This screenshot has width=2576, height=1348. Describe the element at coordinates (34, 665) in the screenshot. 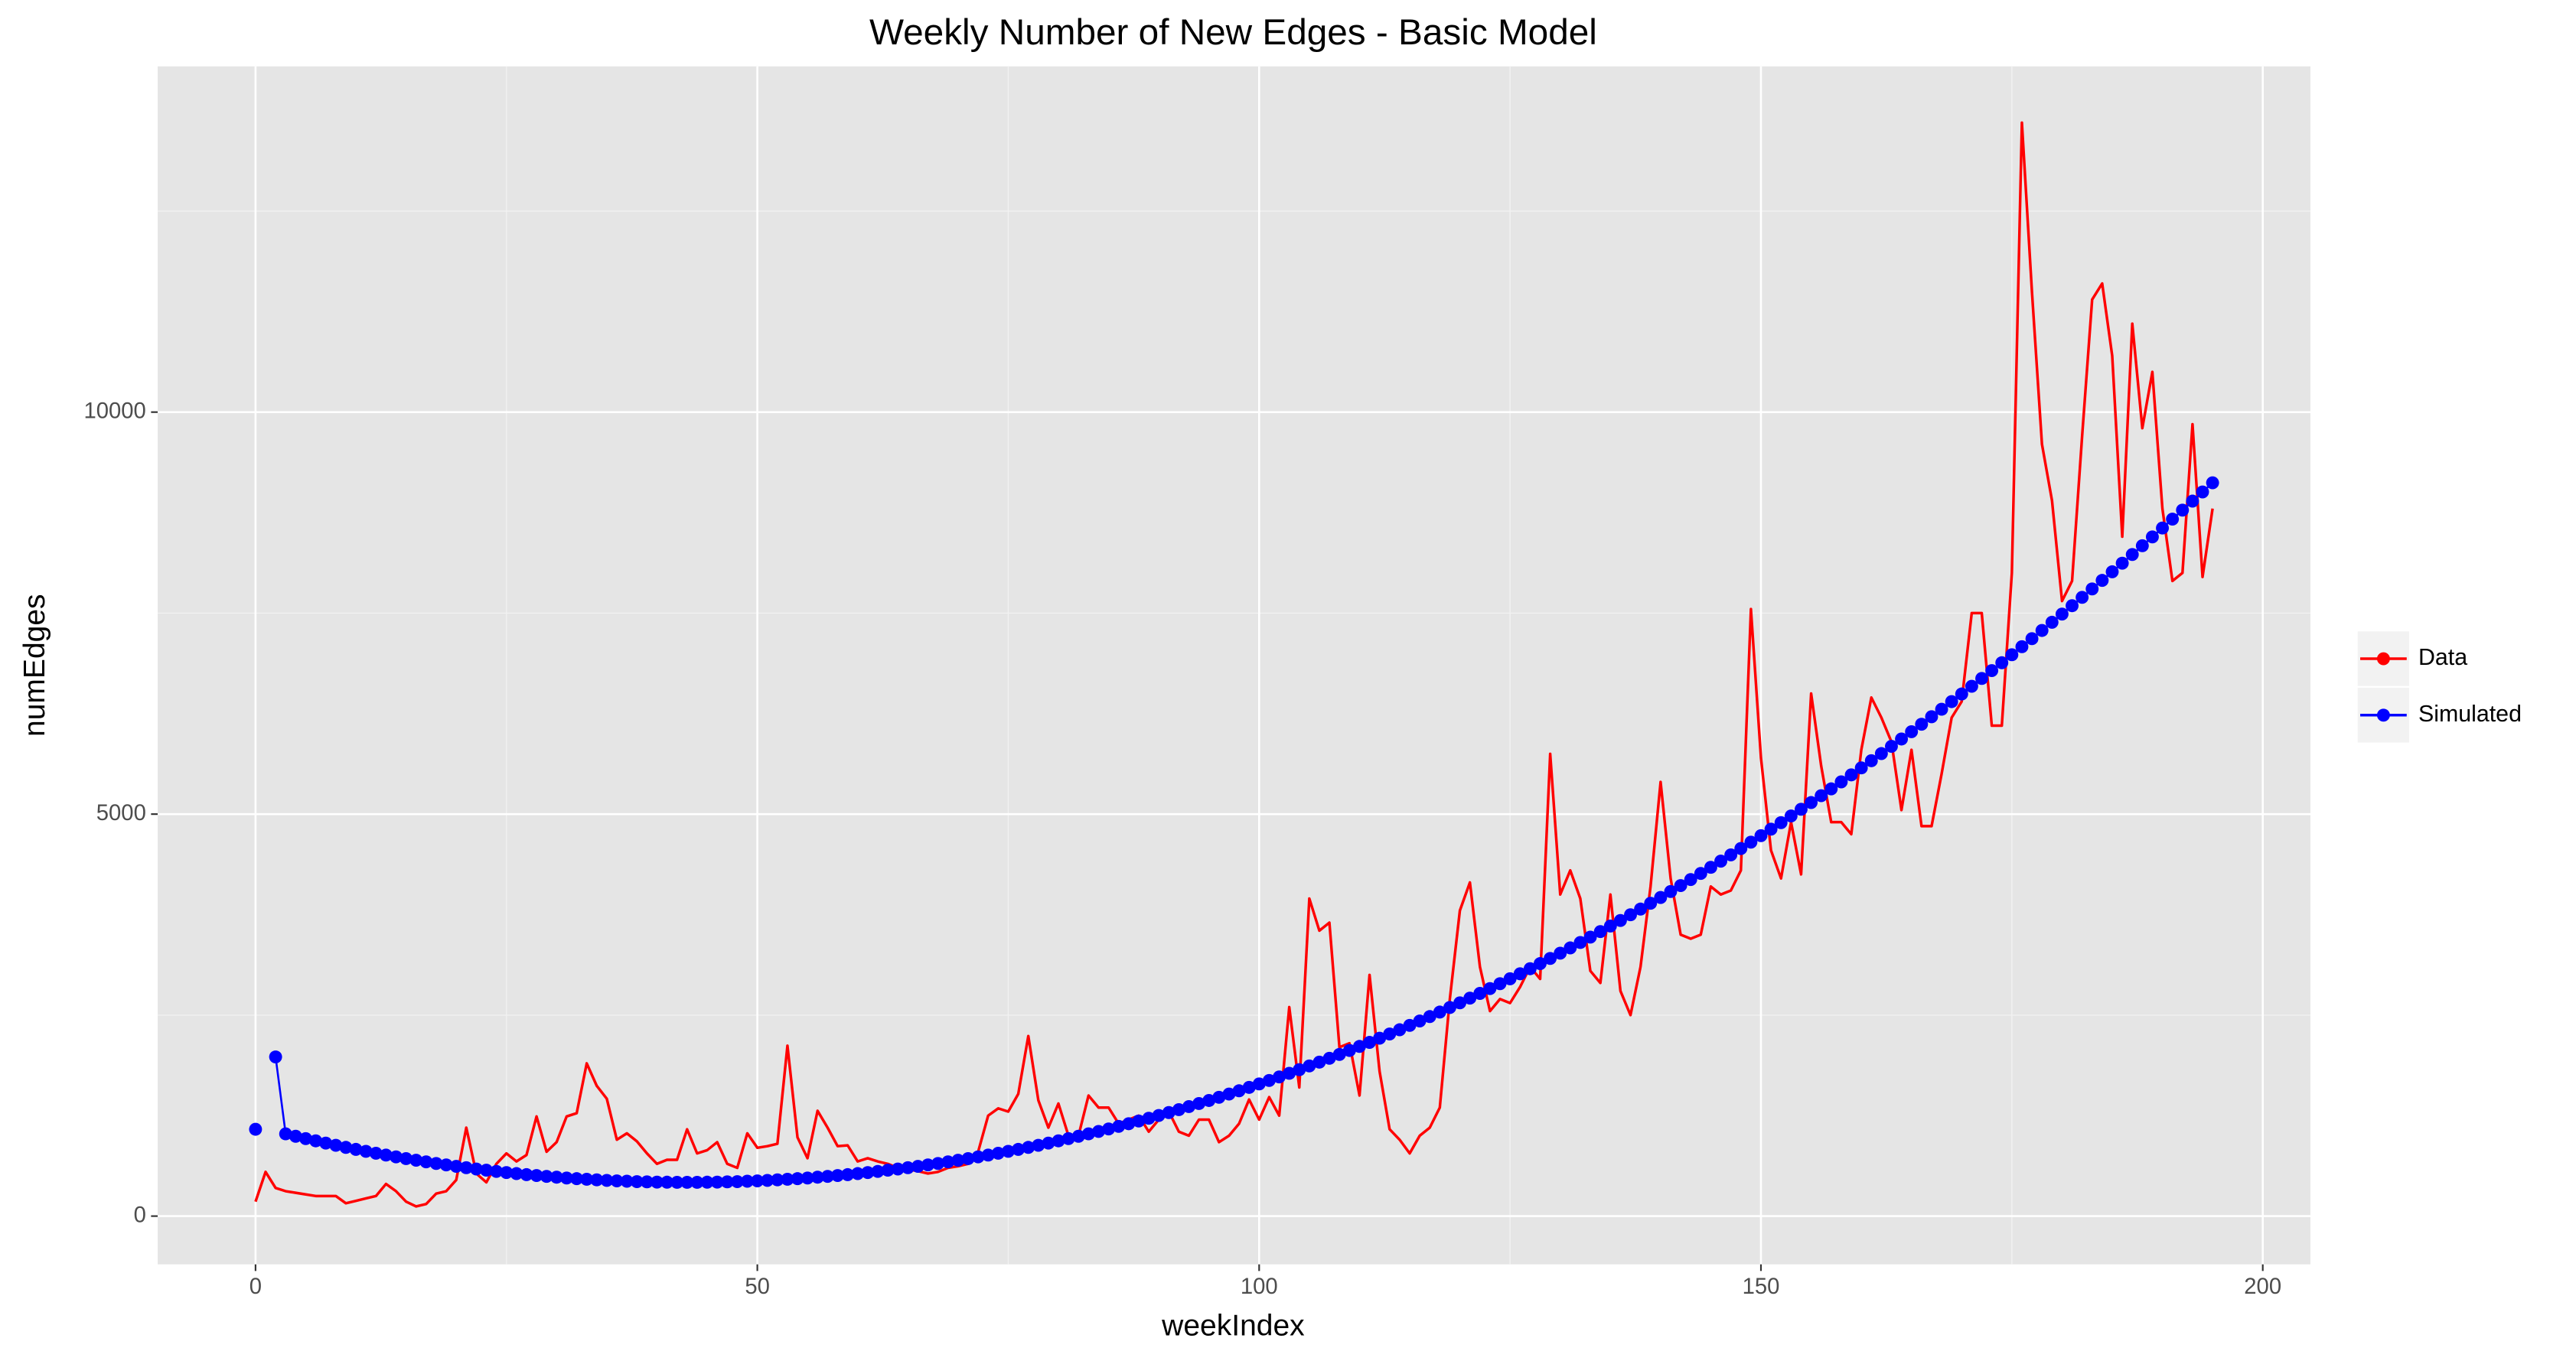

I see `y-axis-title: numEdges` at that location.